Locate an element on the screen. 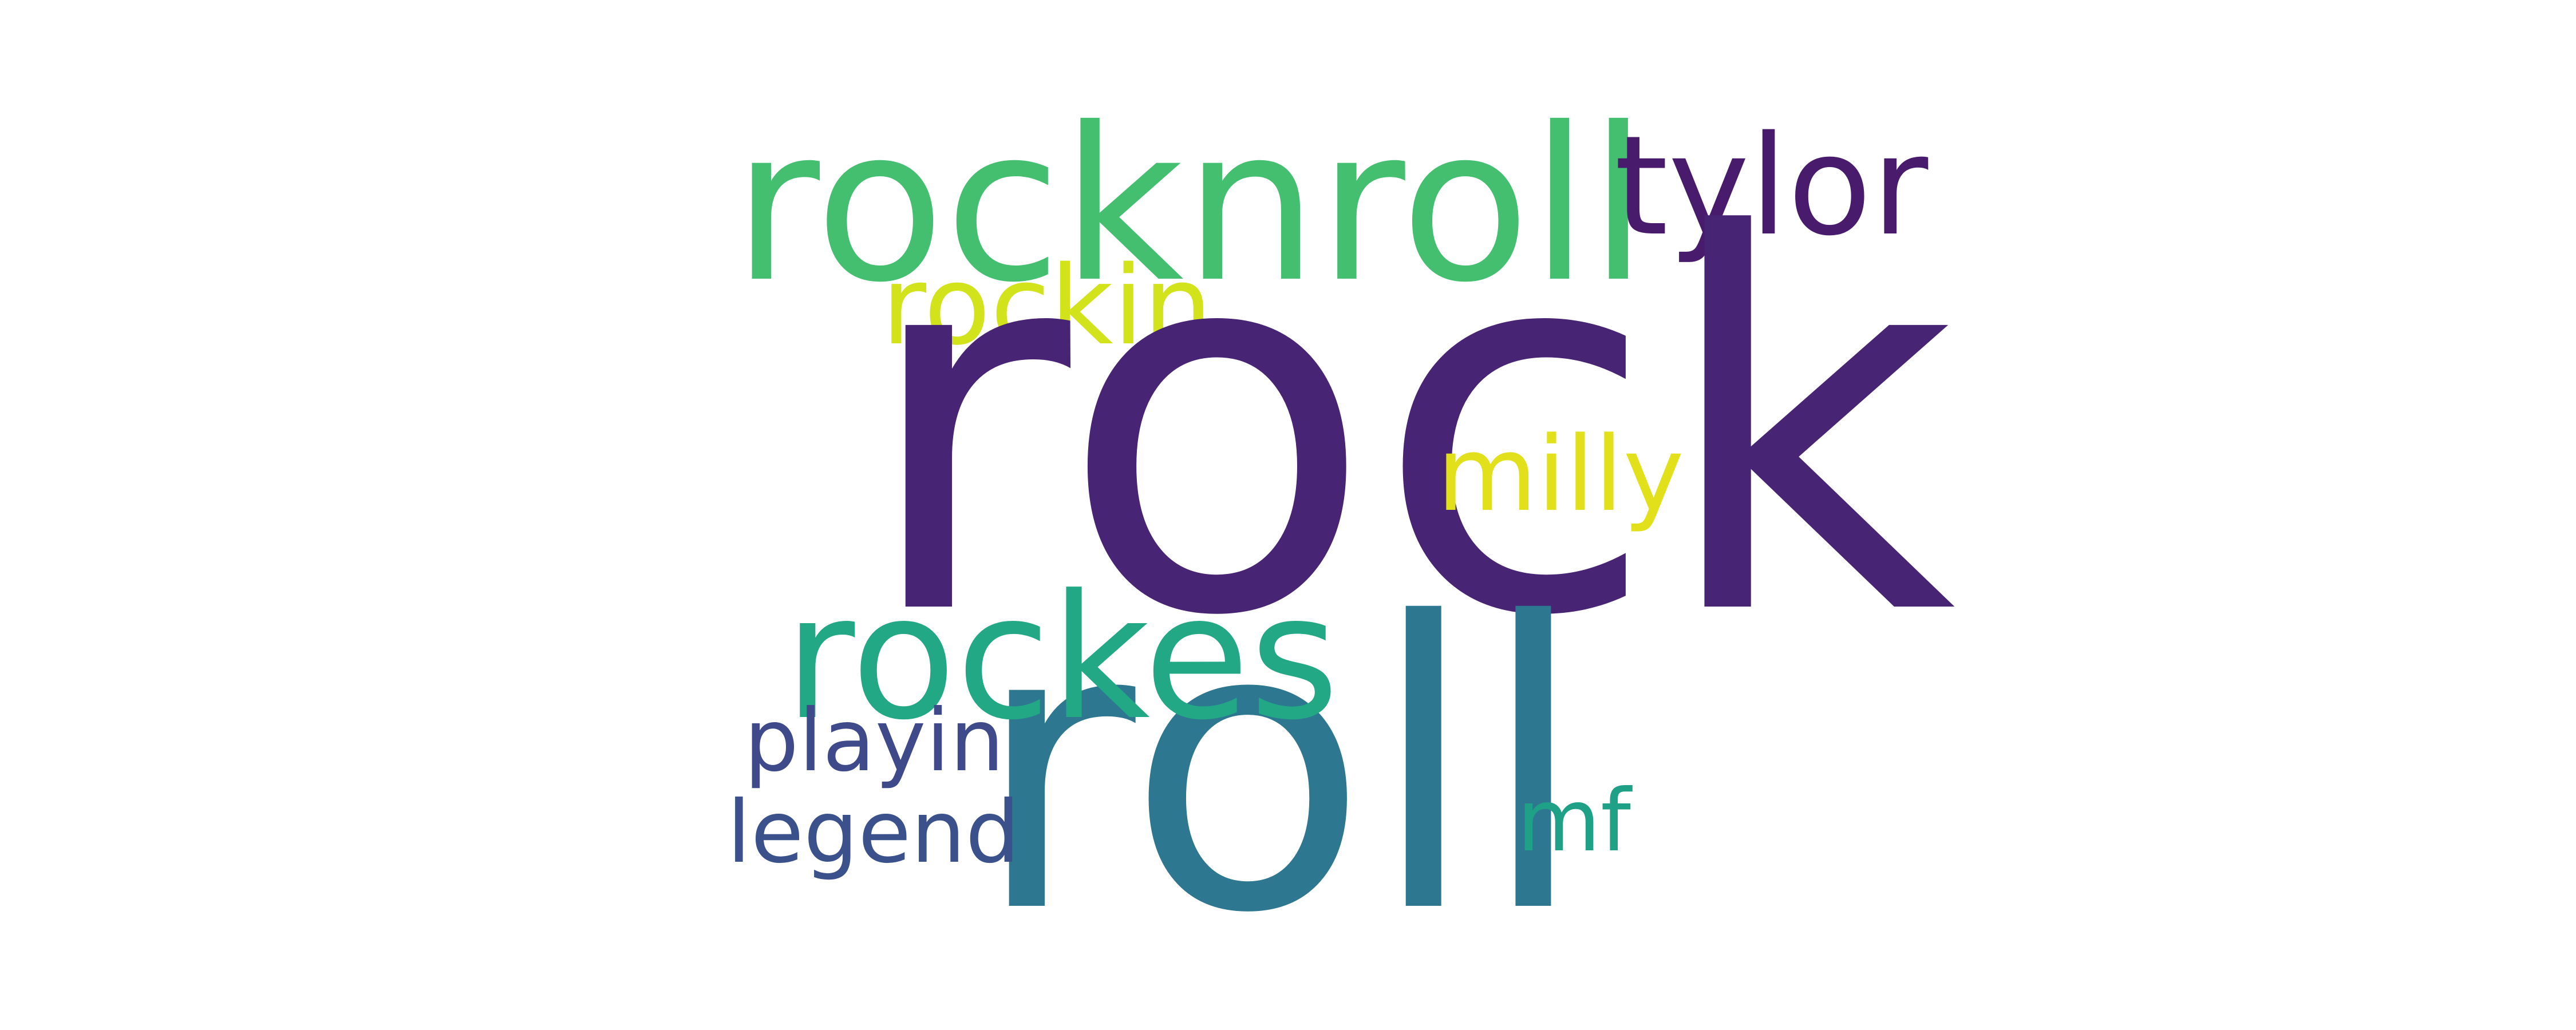 Image resolution: width=2576 pixels, height=1030 pixels. word-roll: roll is located at coordinates (1281, 769).